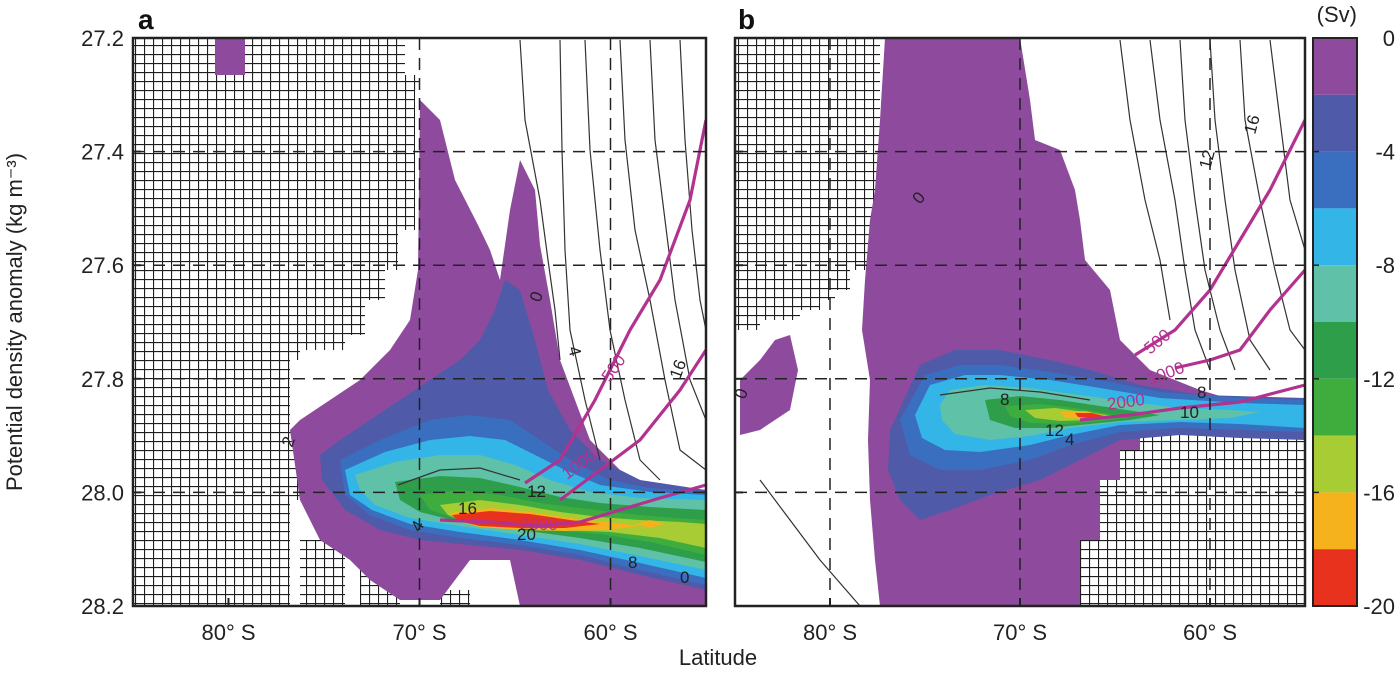 The image size is (1400, 677). I want to click on y-tick-label: 28.2, so click(102, 606).